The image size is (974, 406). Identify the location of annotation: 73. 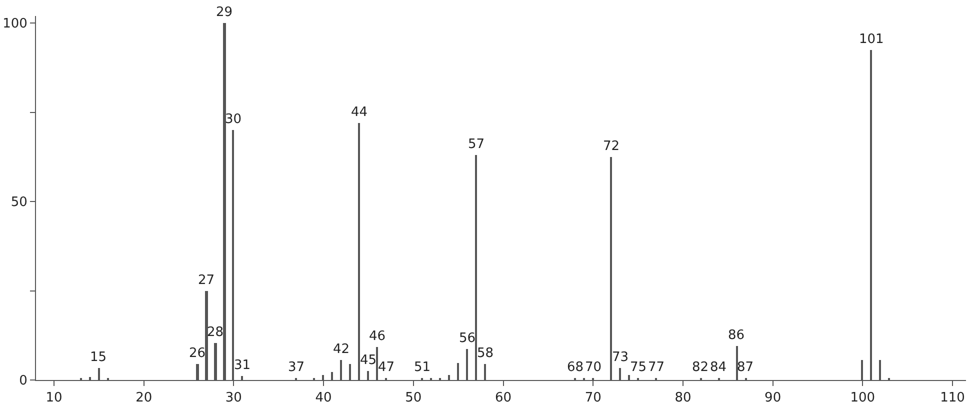
(620, 357).